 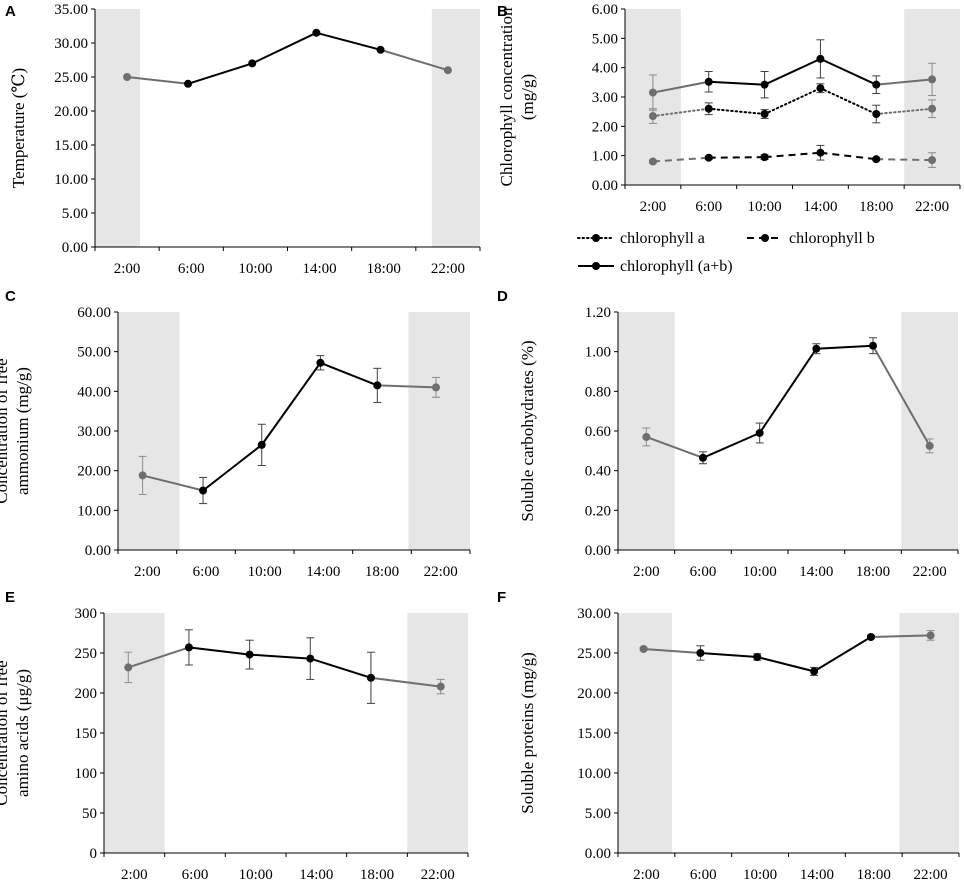 What do you see at coordinates (605, 127) in the screenshot?
I see `y-tick-label: 2.00` at bounding box center [605, 127].